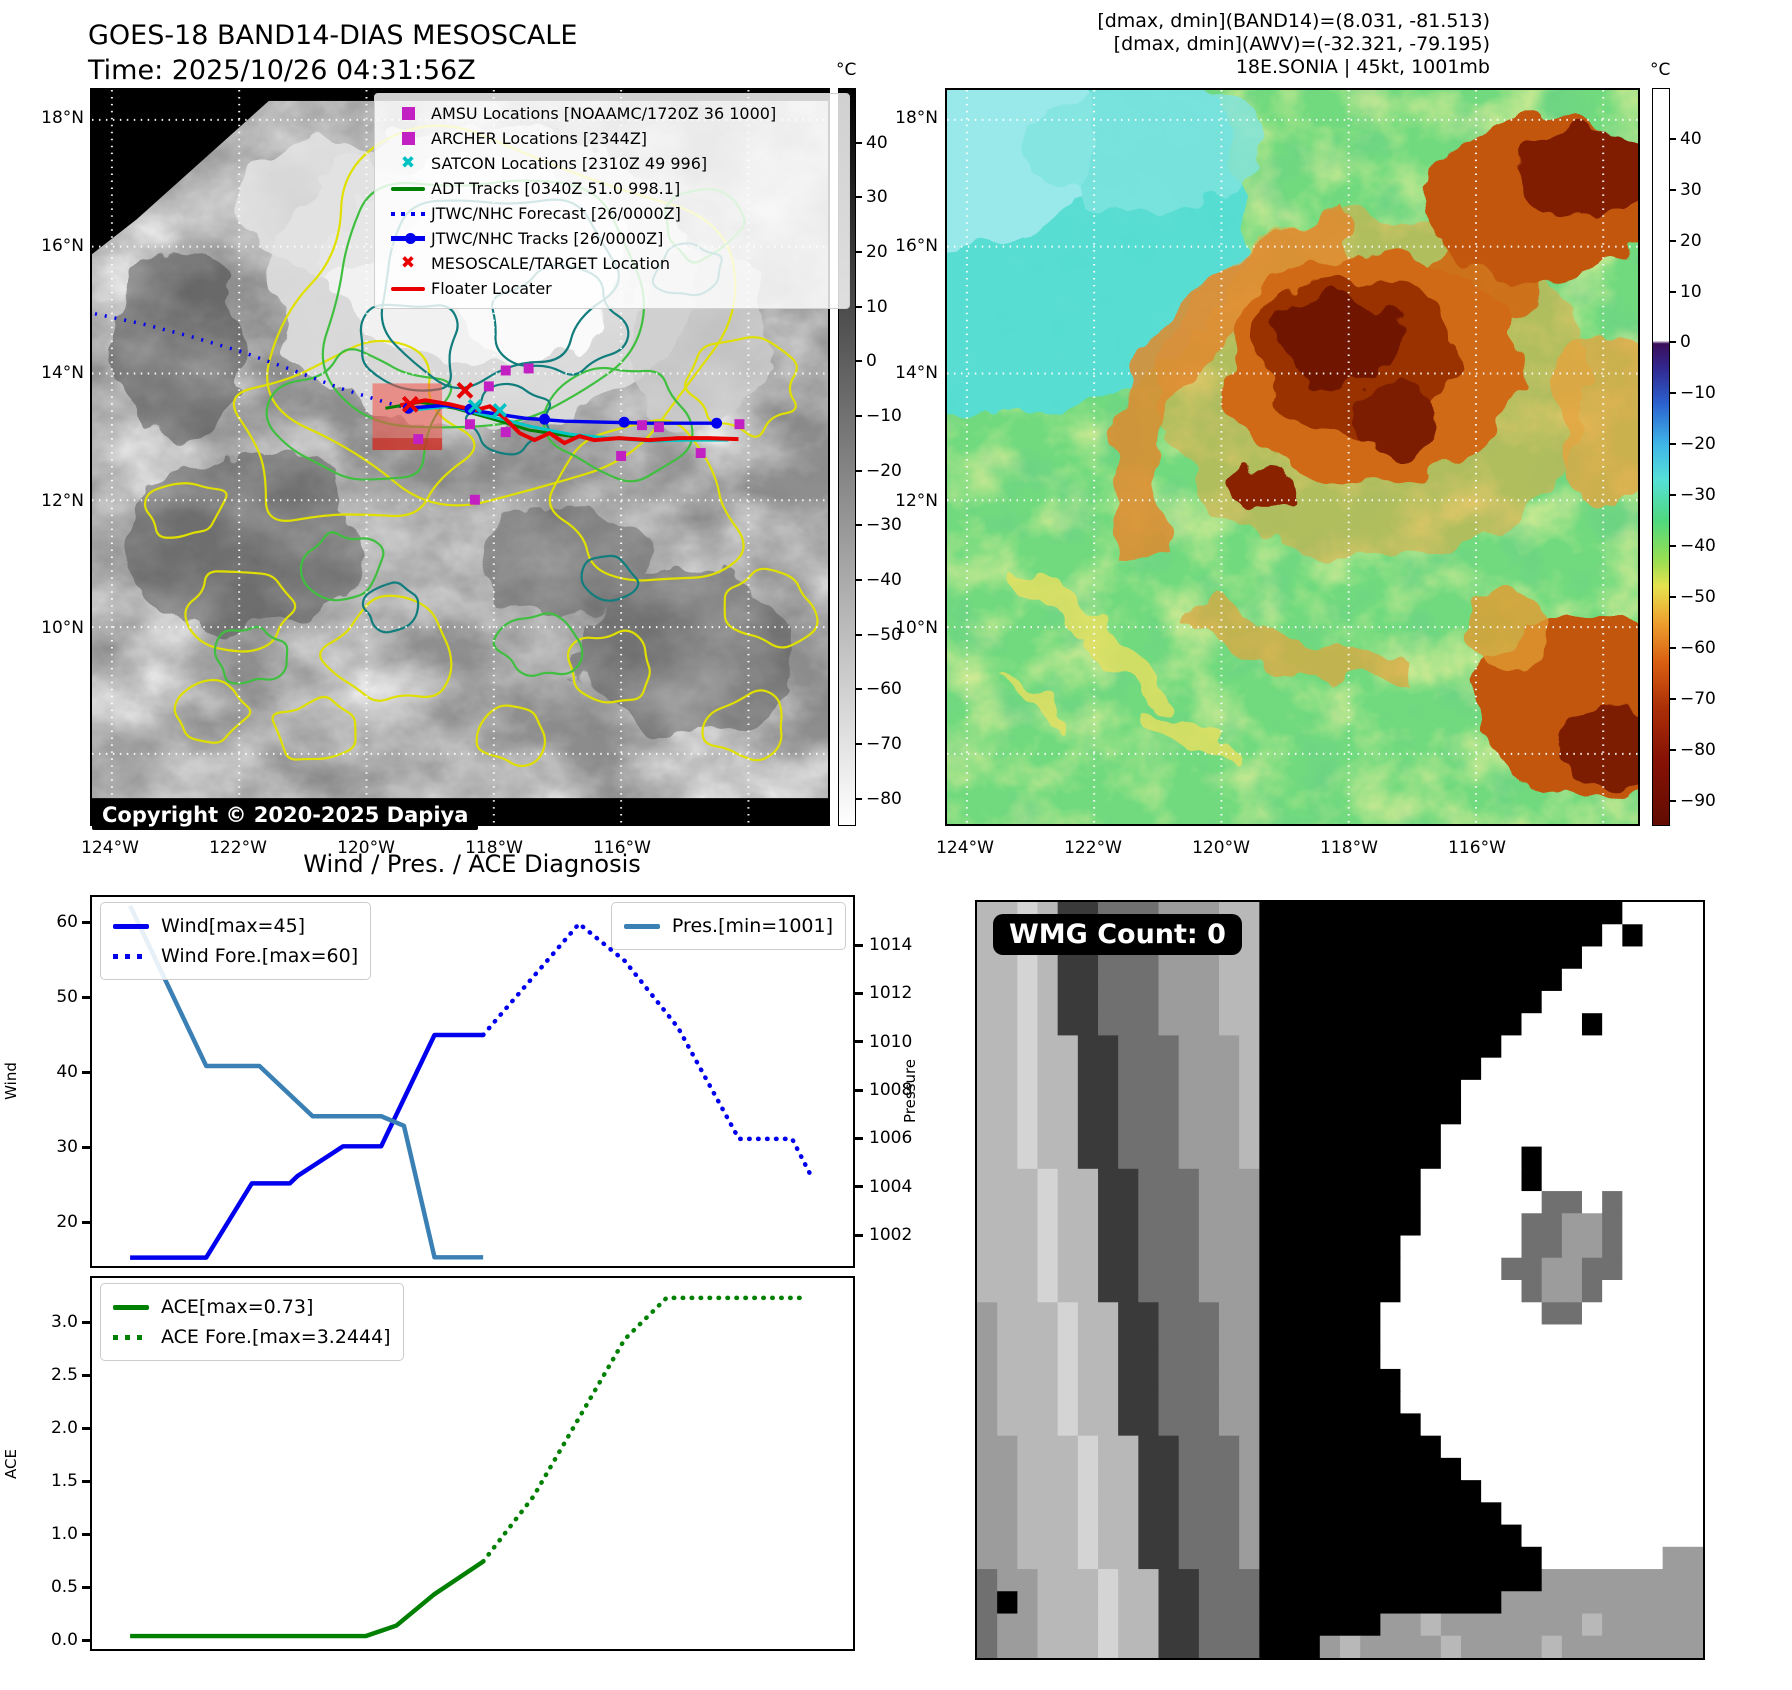  I want to click on goes-lon-label: 116°W, so click(622, 848).